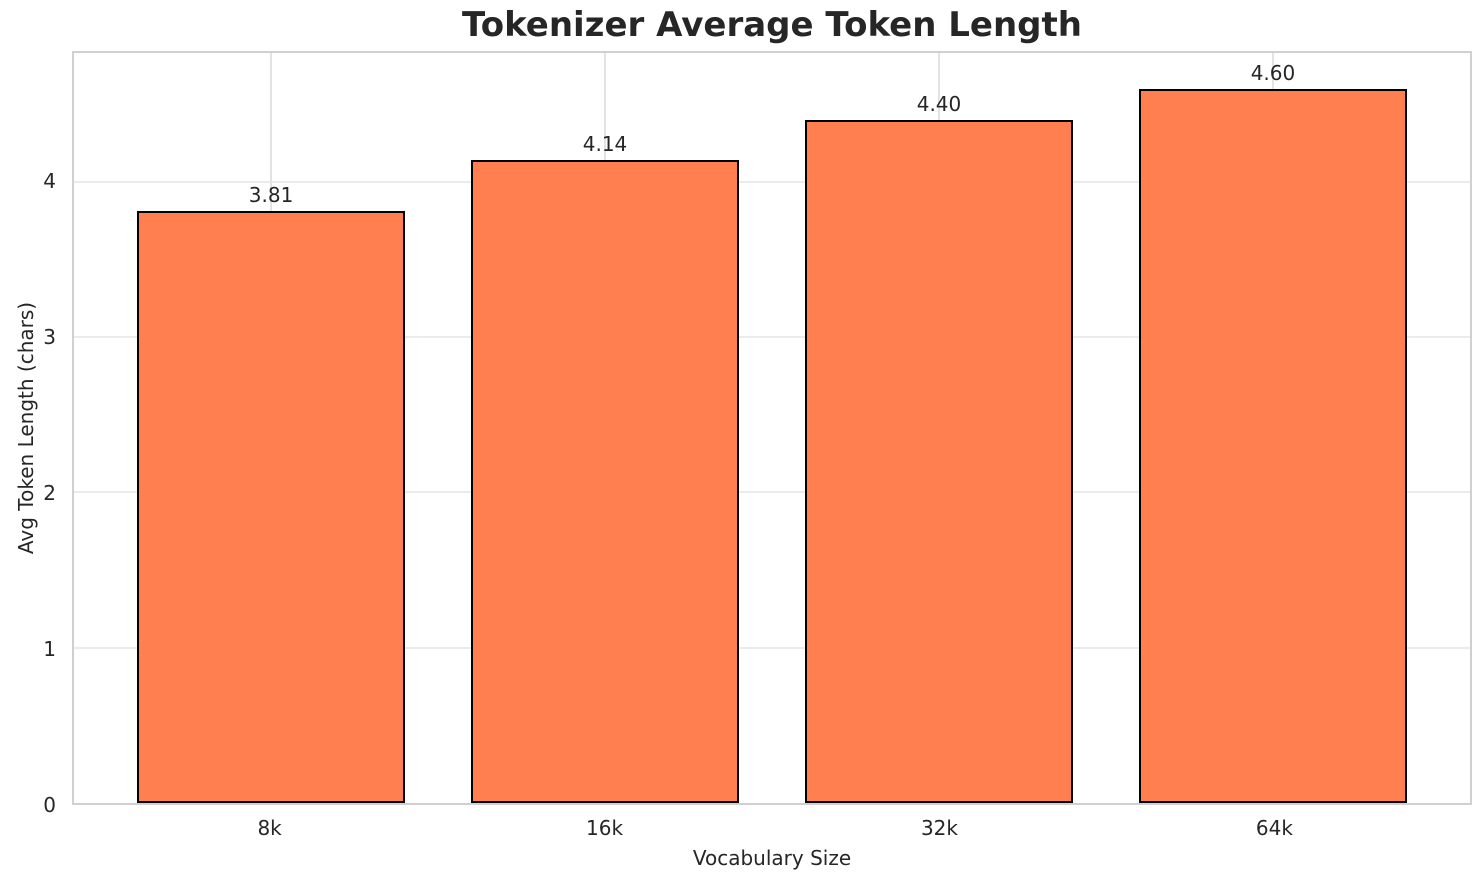 This screenshot has width=1483, height=885. I want to click on bar-64k, so click(1273, 445).